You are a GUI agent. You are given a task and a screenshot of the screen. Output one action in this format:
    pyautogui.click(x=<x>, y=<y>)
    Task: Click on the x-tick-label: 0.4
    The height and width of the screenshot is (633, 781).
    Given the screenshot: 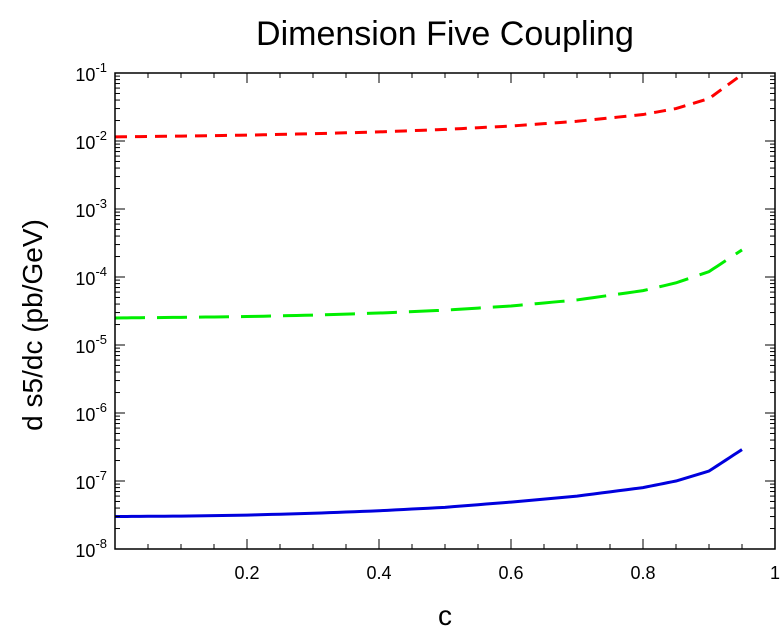 What is the action you would take?
    pyautogui.click(x=378, y=573)
    